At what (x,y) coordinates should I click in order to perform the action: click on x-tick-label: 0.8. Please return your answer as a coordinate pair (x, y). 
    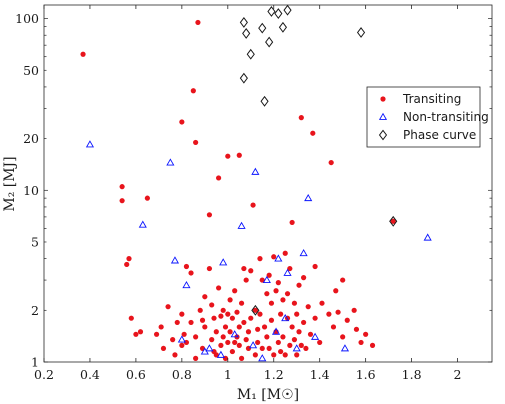
    Looking at the image, I should click on (182, 374).